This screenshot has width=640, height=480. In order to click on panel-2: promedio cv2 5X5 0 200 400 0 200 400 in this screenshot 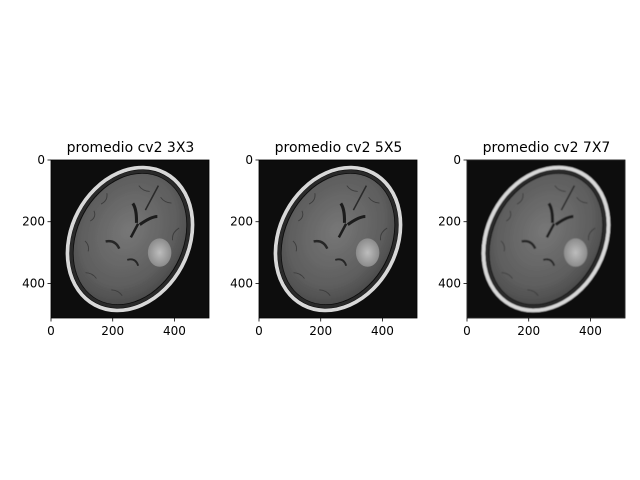, I will do `click(324, 239)`.